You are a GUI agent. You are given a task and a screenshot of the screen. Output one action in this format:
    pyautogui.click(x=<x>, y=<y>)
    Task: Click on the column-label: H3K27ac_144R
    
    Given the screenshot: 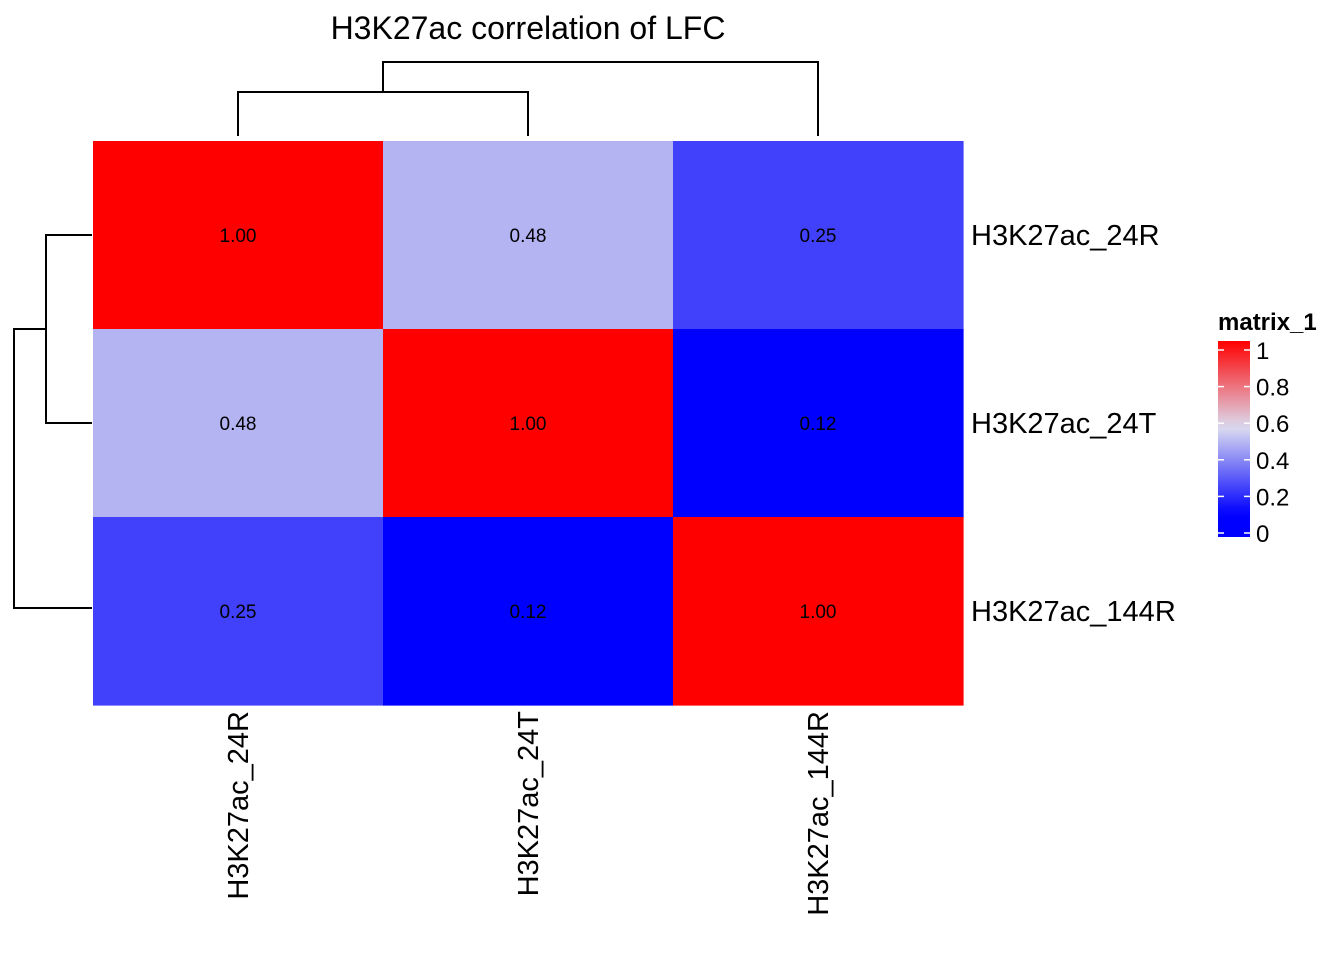 What is the action you would take?
    pyautogui.click(x=819, y=813)
    